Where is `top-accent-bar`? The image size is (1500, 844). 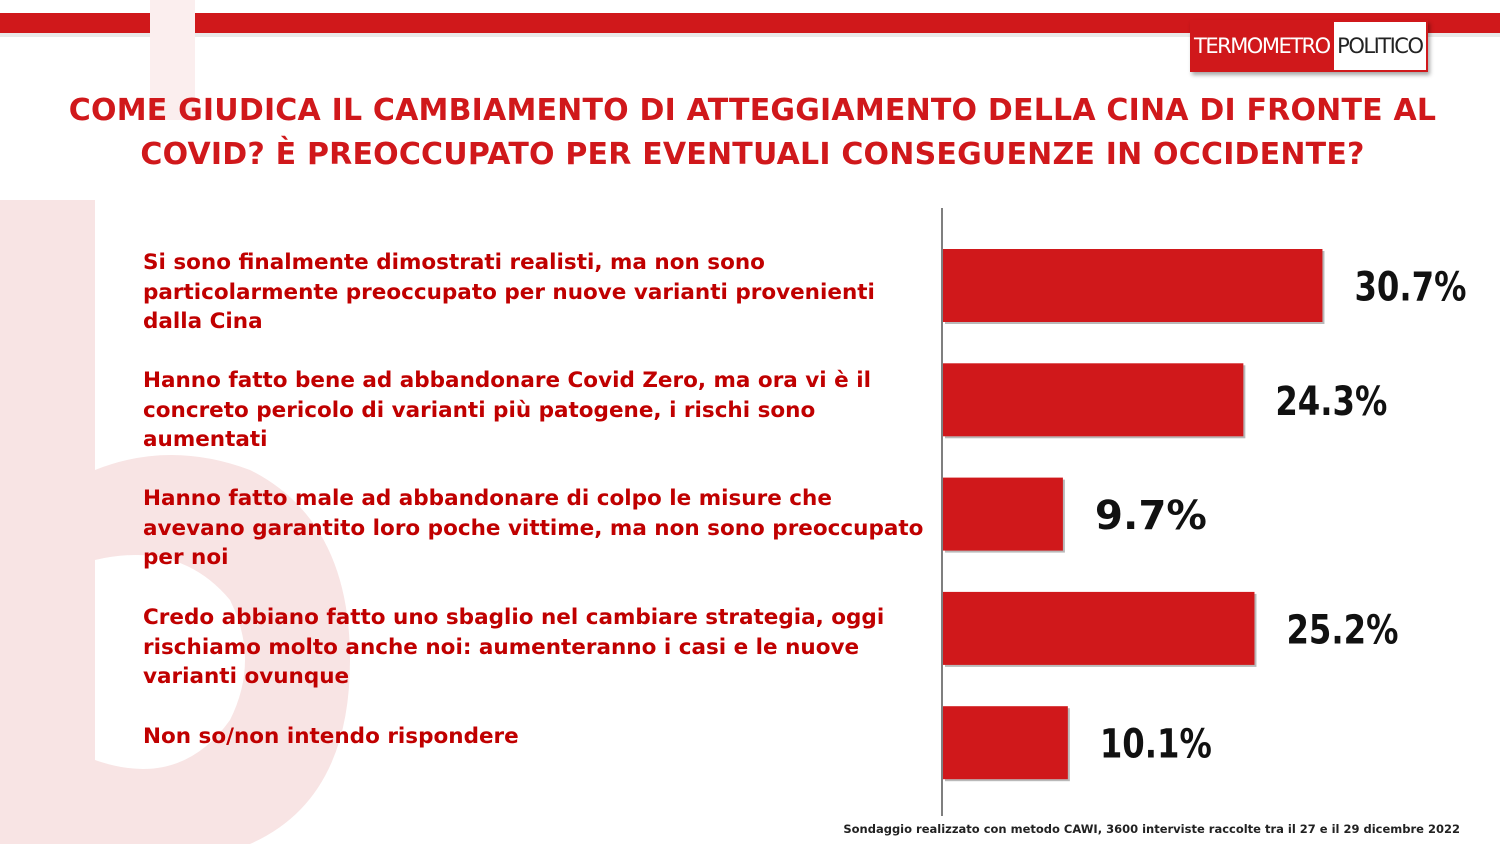 top-accent-bar is located at coordinates (750, 23).